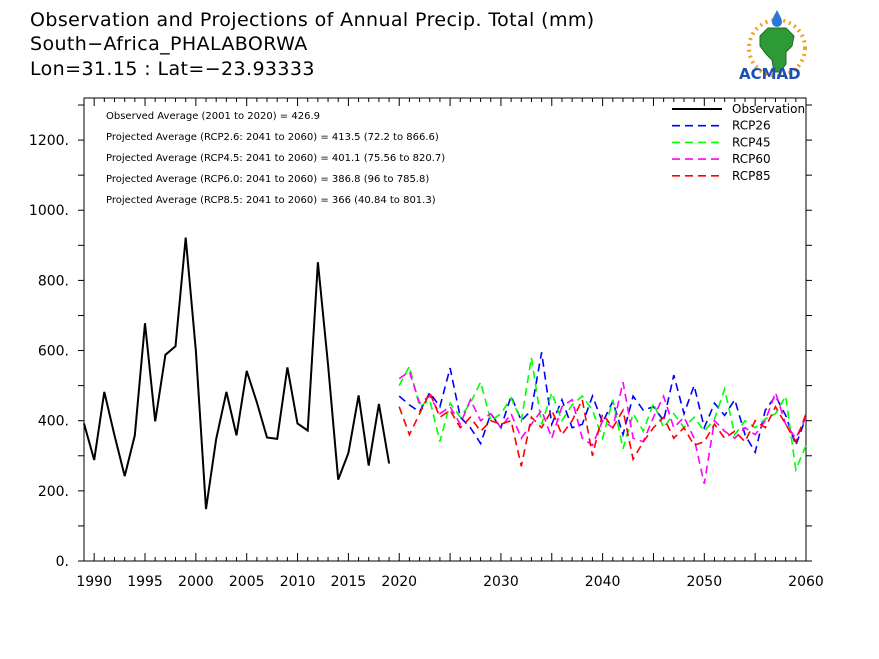 This screenshot has width=879, height=659. I want to click on legend: Observation RCP26 RCP45 RCP60 RCP85, so click(738, 142).